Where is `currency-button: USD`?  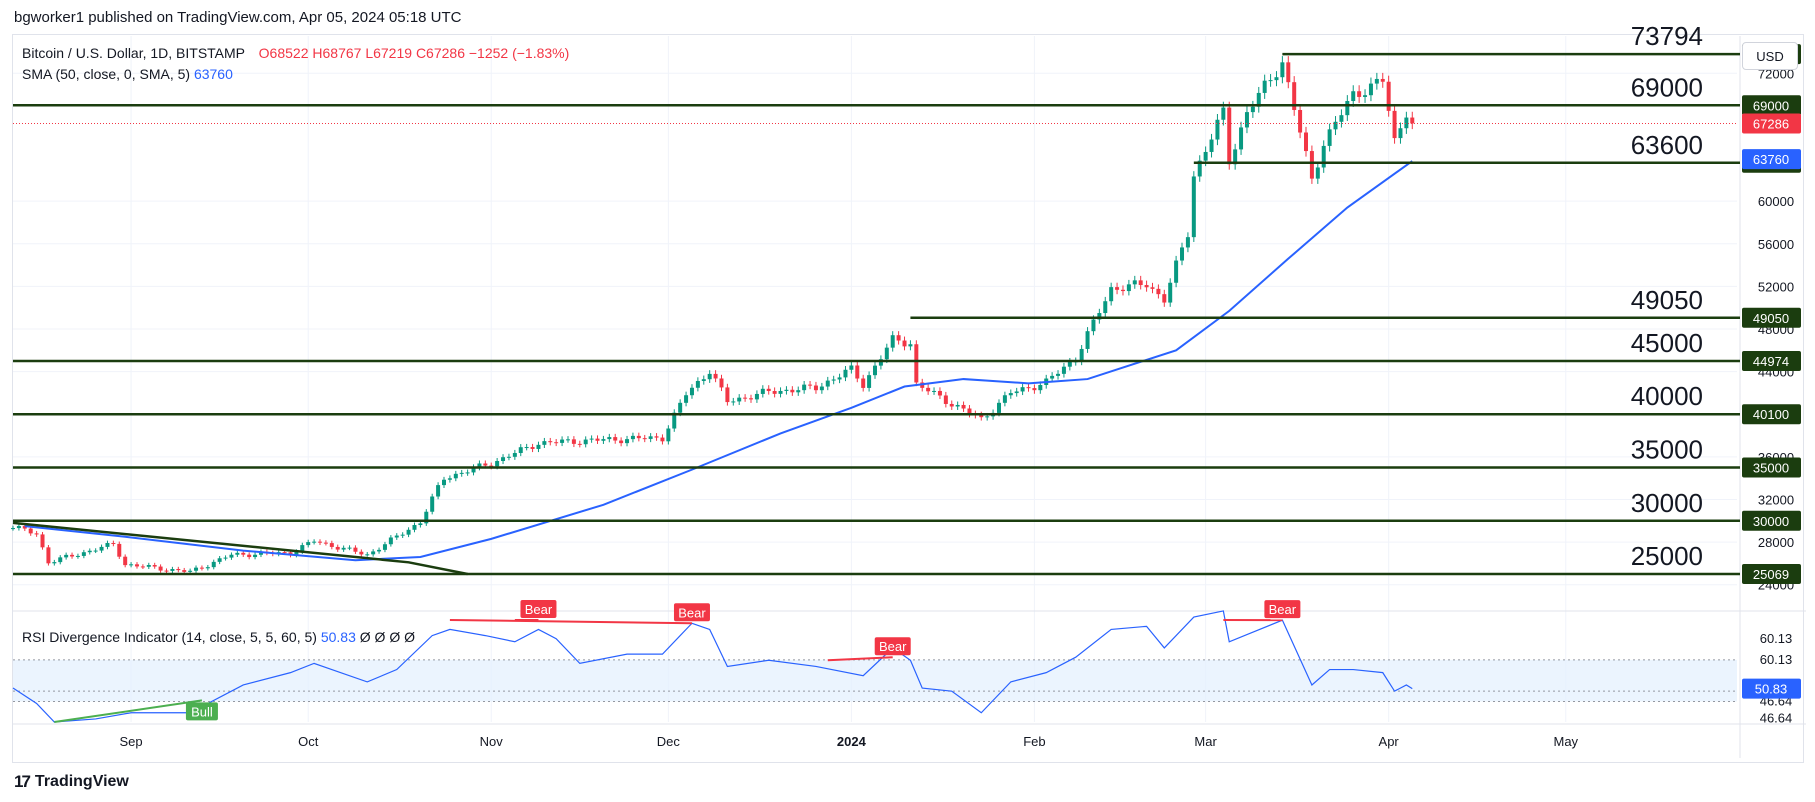 currency-button: USD is located at coordinates (1770, 56).